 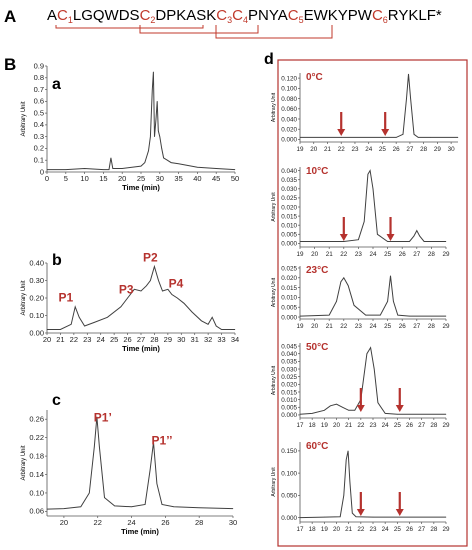 What do you see at coordinates (289, 78) in the screenshot?
I see `y-tick-label: 0.120` at bounding box center [289, 78].